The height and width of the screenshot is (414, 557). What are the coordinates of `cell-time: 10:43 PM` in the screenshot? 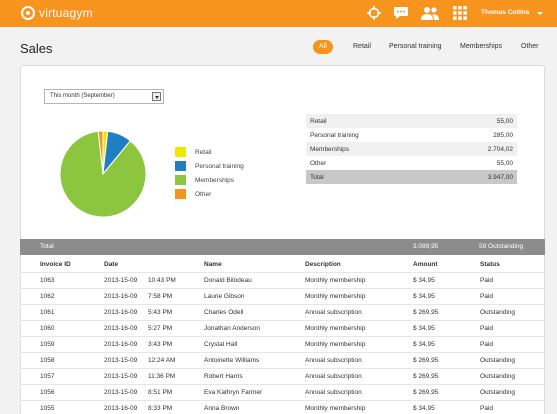 It's located at (162, 280).